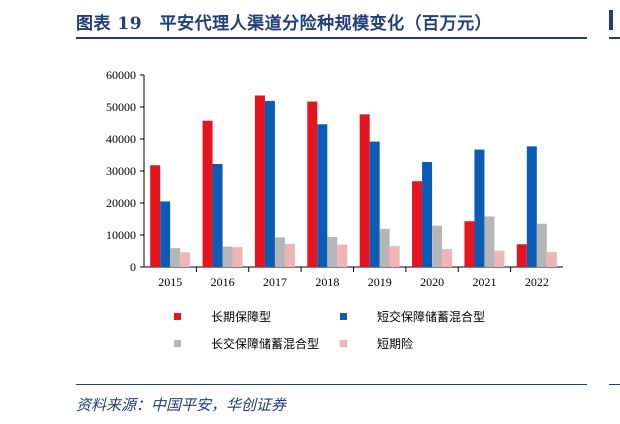 The width and height of the screenshot is (620, 424). I want to click on x-tick-label: 2015, so click(170, 282).